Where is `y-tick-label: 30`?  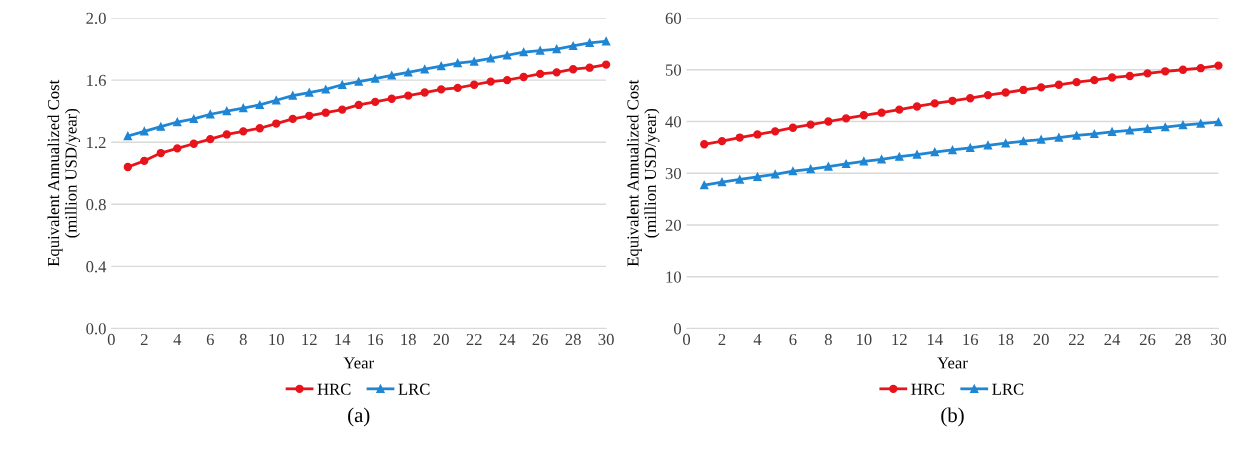 y-tick-label: 30 is located at coordinates (673, 173).